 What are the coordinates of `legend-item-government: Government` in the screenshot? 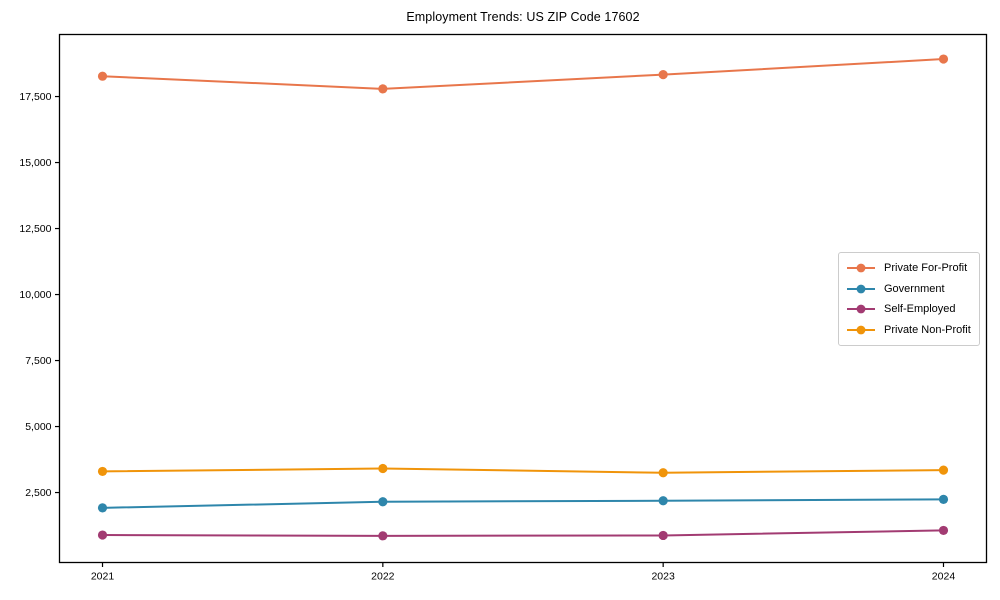 It's located at (908, 289).